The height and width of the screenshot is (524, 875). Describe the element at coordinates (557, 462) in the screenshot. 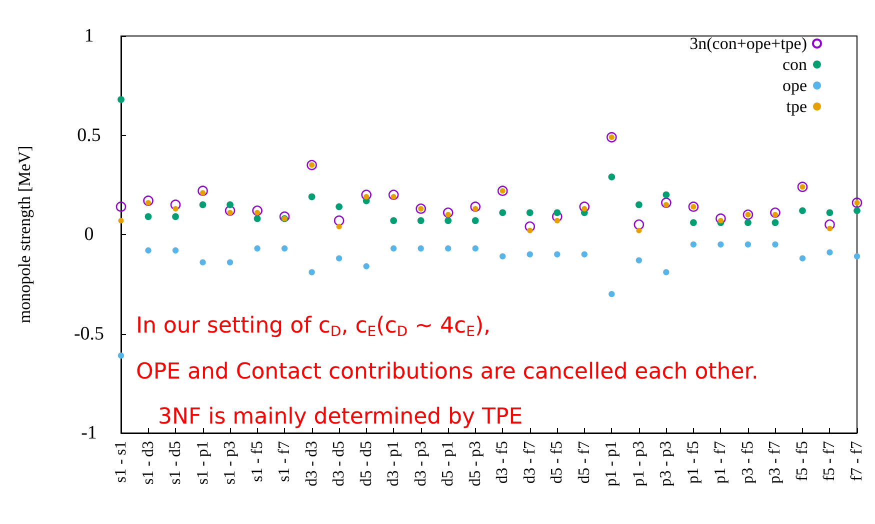

I see `x-tick-label: d5 - f5` at that location.